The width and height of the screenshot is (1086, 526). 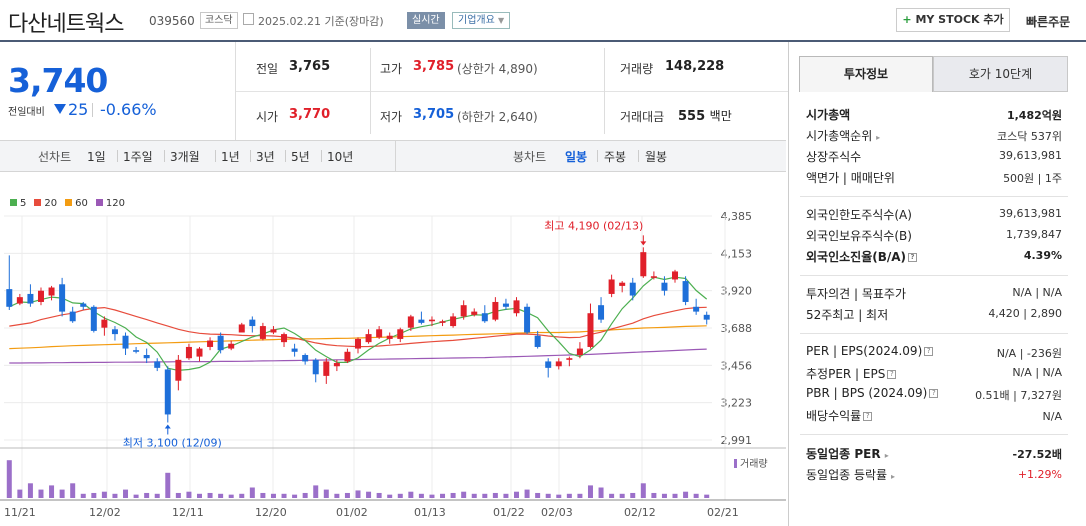 What do you see at coordinates (497, 117) in the screenshot?
I see `lower-limit: (하한가 2,640)` at bounding box center [497, 117].